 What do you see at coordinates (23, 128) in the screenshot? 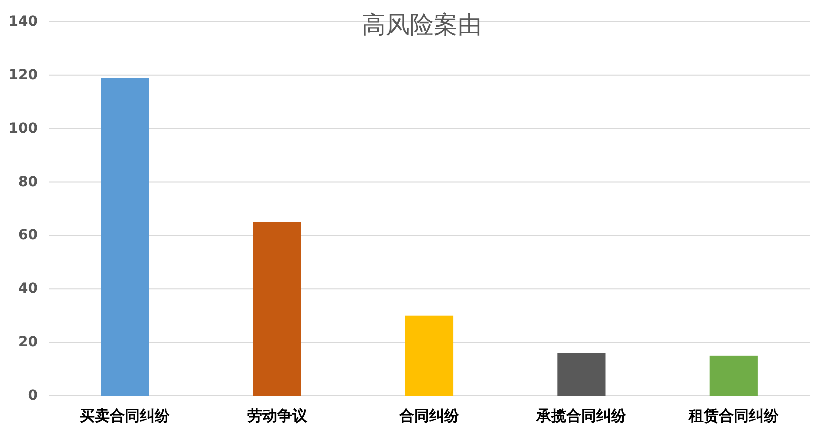
I see `y-tick-label: 100` at bounding box center [23, 128].